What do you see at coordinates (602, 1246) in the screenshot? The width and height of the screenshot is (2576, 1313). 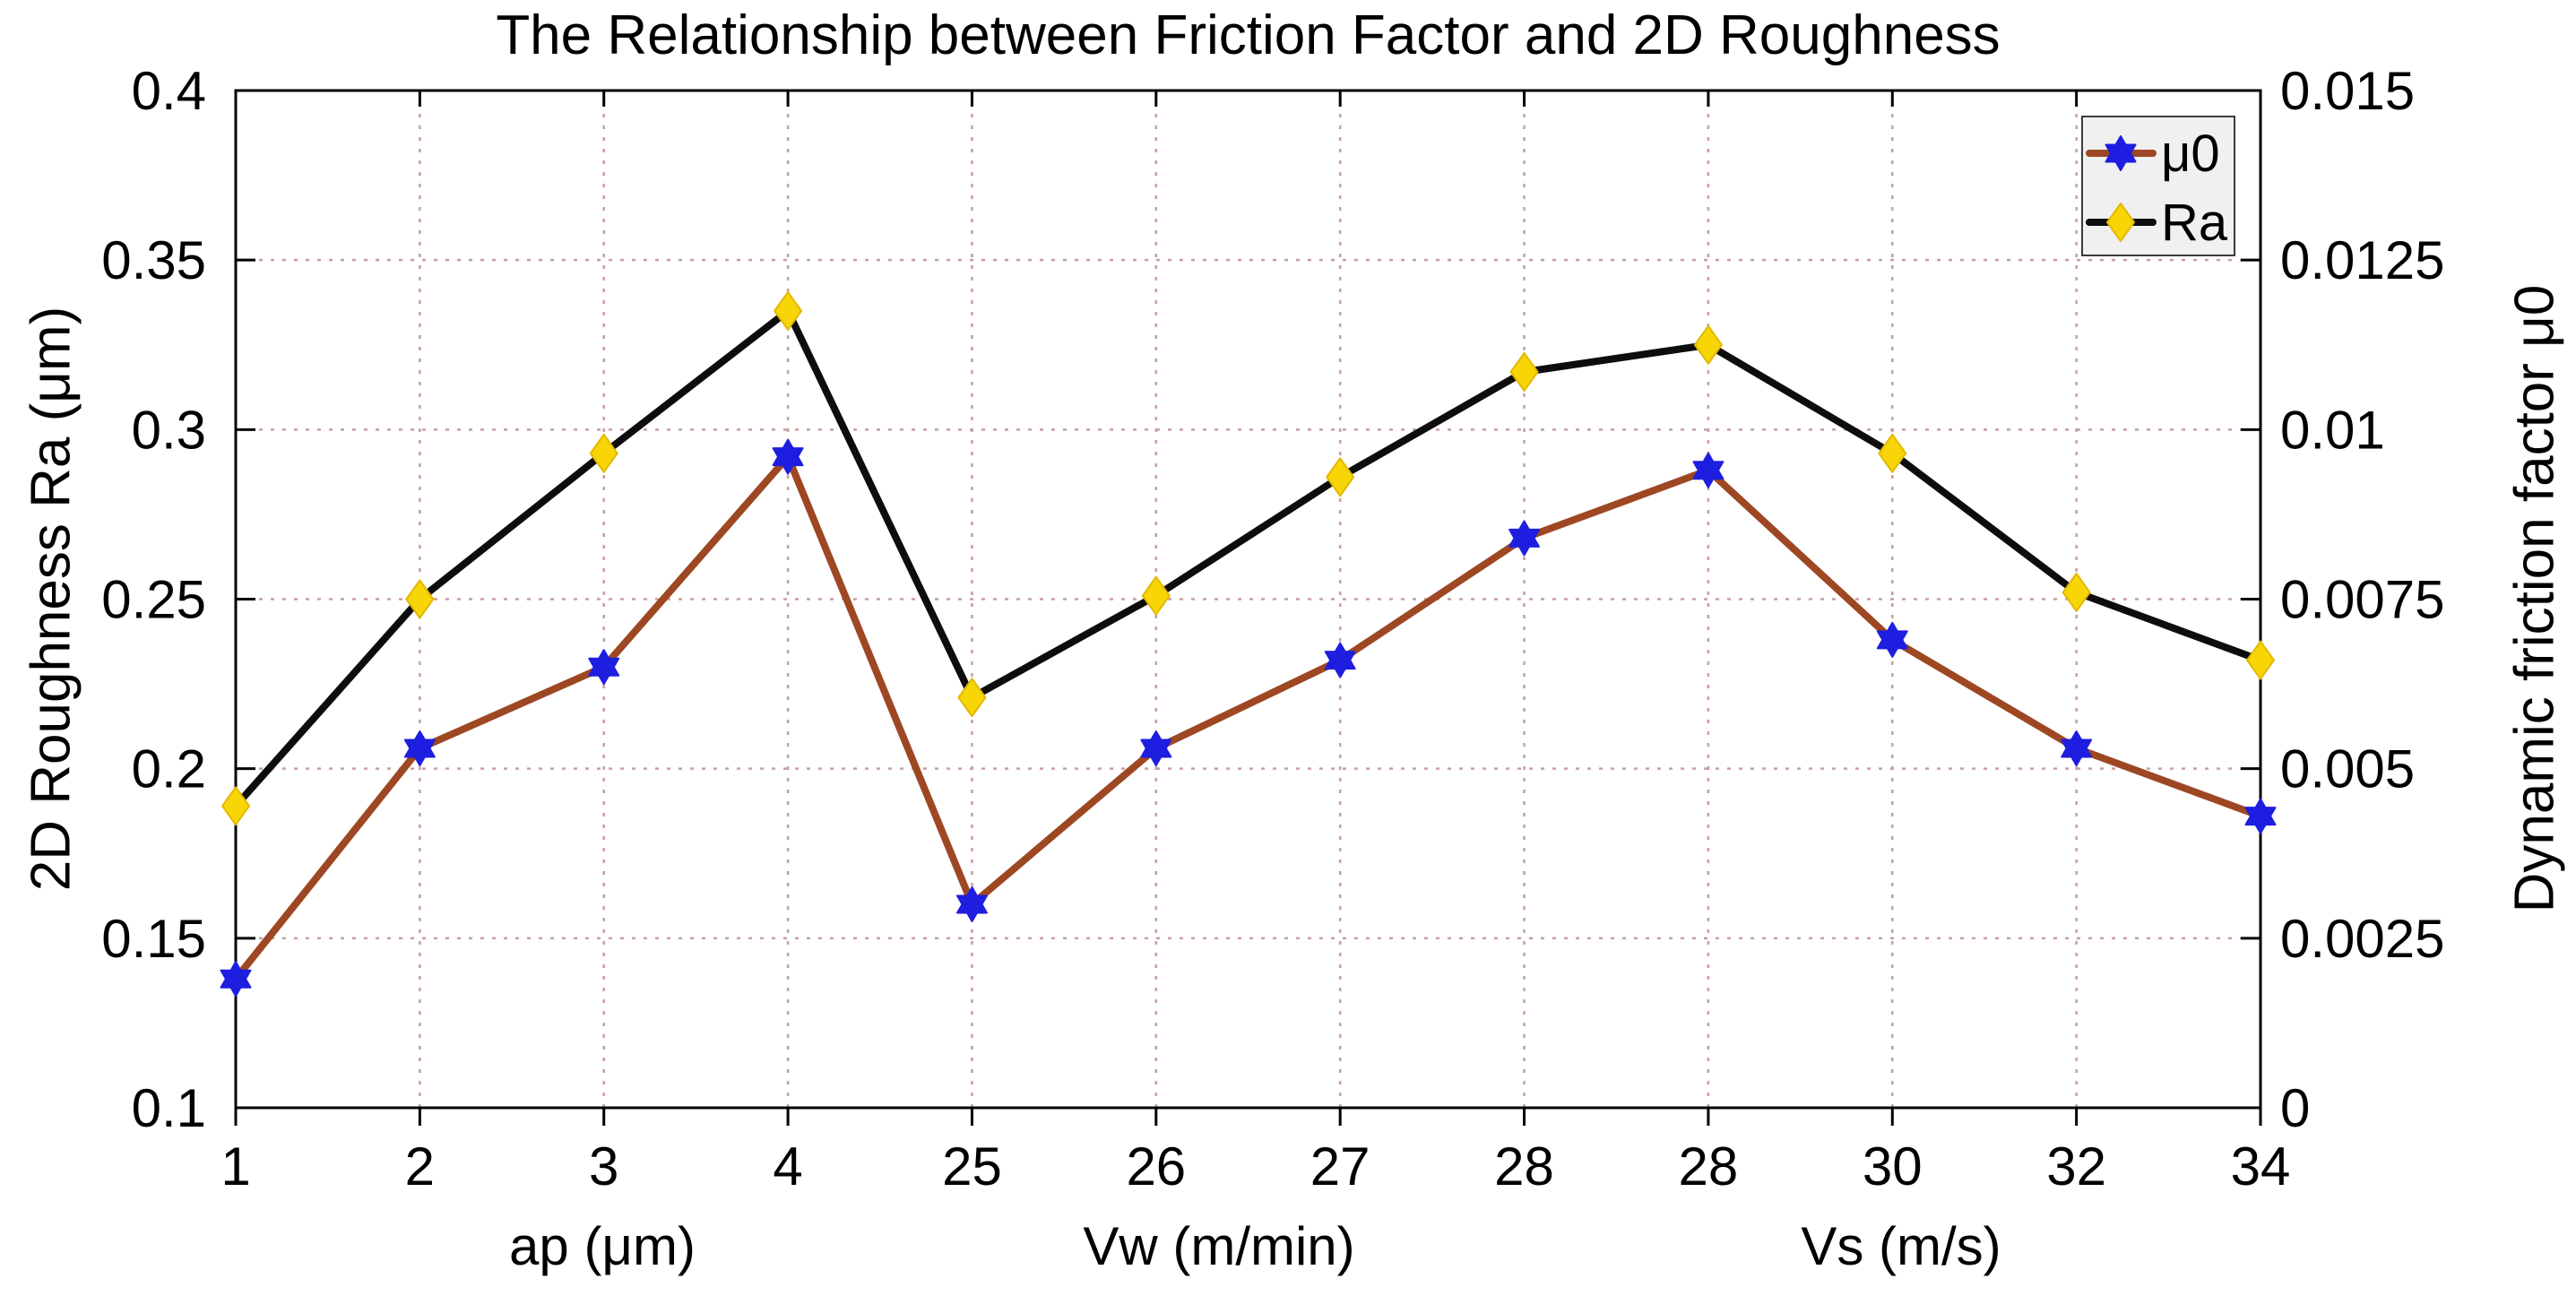 I see `x-group-label-ap: ap (μm)` at bounding box center [602, 1246].